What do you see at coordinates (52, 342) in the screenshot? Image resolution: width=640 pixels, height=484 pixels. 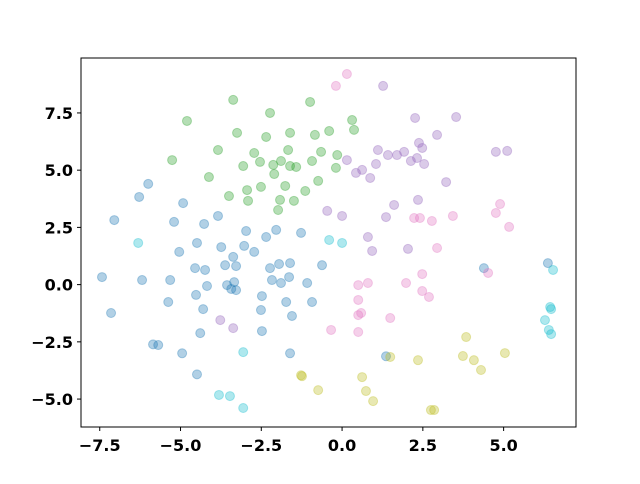 I see `y-tick-label: −2.5` at bounding box center [52, 342].